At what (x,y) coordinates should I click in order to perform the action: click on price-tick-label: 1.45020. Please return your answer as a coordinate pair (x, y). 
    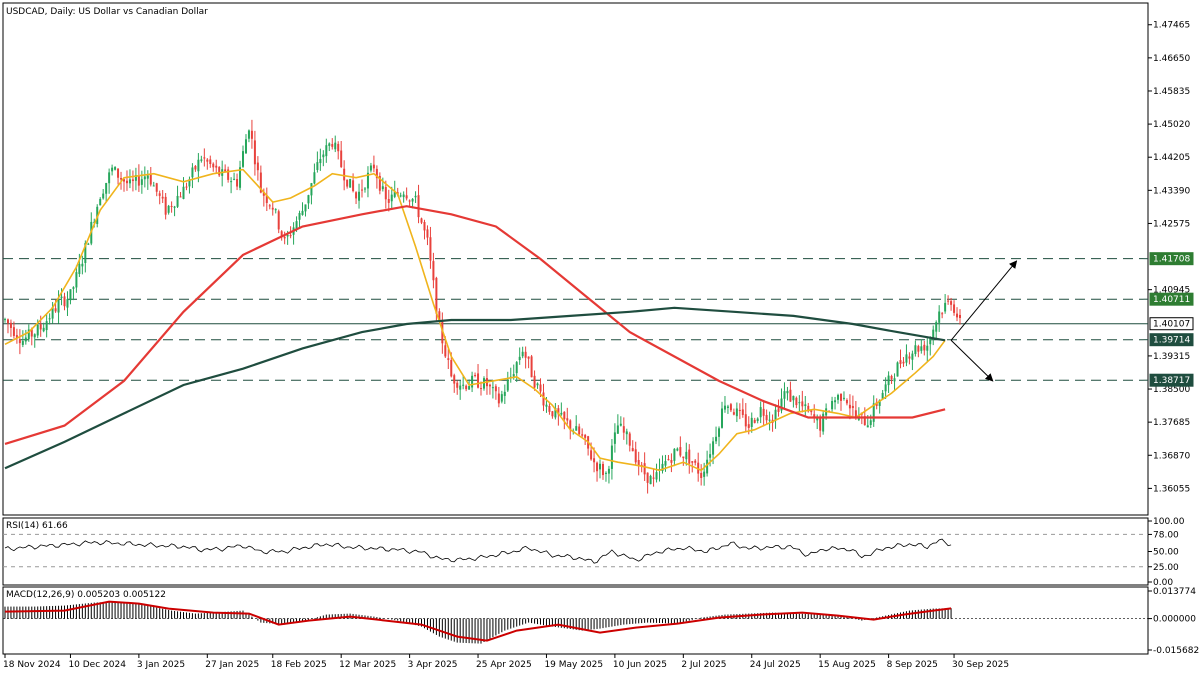
    Looking at the image, I should click on (1171, 125).